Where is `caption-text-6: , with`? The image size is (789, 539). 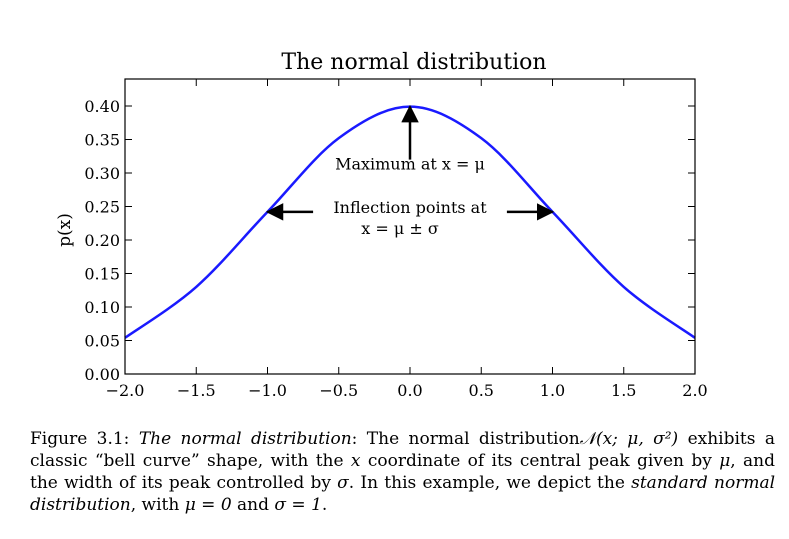
caption-text-6: , with is located at coordinates (157, 505).